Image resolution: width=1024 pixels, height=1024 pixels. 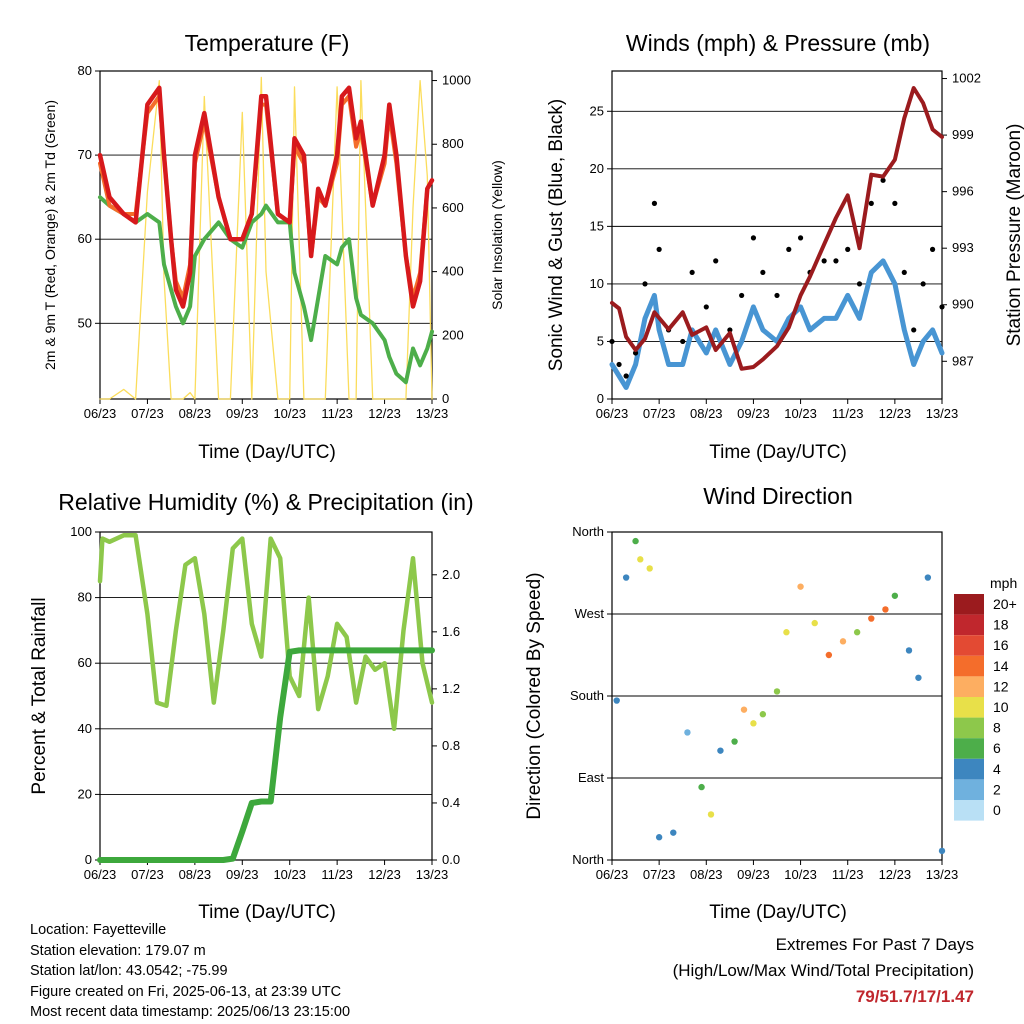 I want to click on temperature-y-tick-label: 70, so click(x=85, y=154).